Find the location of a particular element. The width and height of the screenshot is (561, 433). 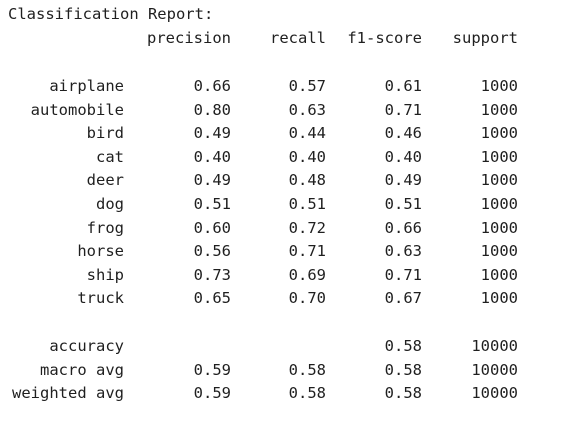

cell-precision: 0.65 is located at coordinates (177, 298).